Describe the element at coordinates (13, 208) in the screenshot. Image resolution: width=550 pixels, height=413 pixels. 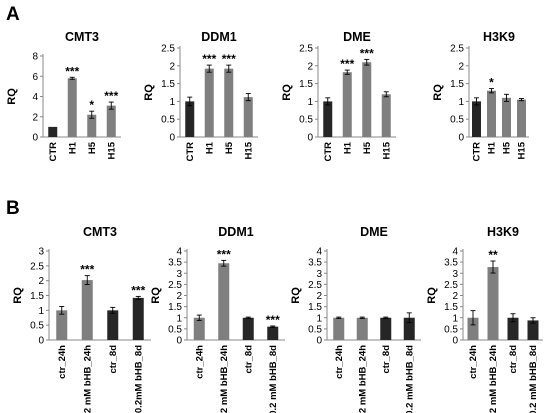
I see `panel-letter-b: B` at that location.